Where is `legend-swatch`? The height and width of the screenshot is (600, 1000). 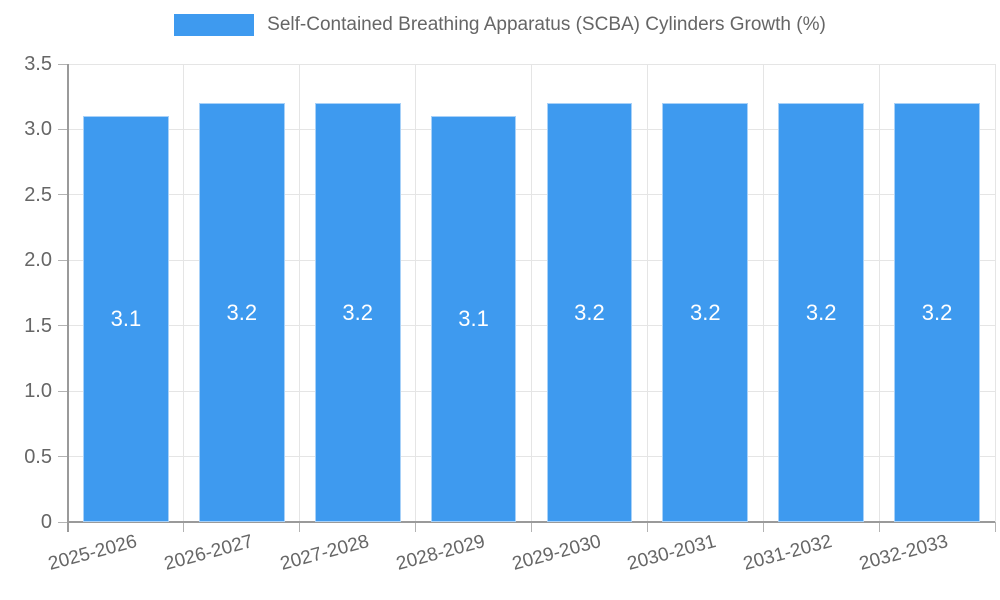 legend-swatch is located at coordinates (214, 25).